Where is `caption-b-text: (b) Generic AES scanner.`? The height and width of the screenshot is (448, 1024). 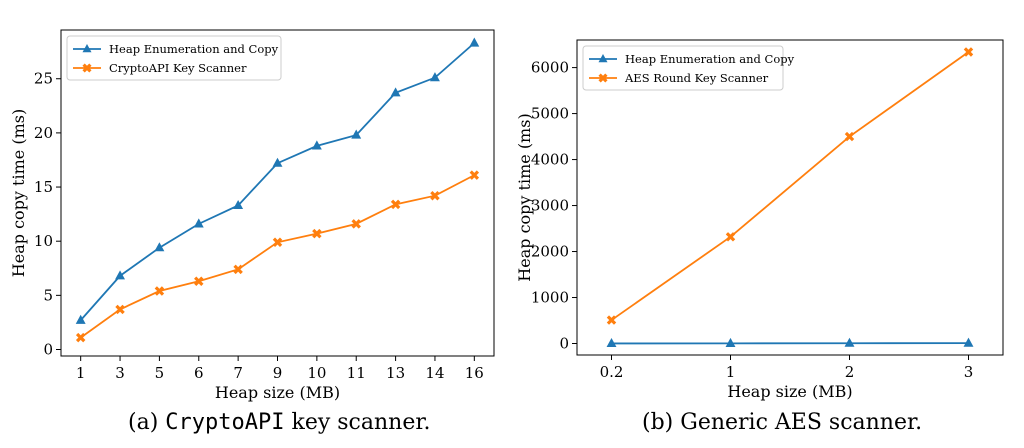
caption-b-text: (b) Generic AES scanner. is located at coordinates (782, 422).